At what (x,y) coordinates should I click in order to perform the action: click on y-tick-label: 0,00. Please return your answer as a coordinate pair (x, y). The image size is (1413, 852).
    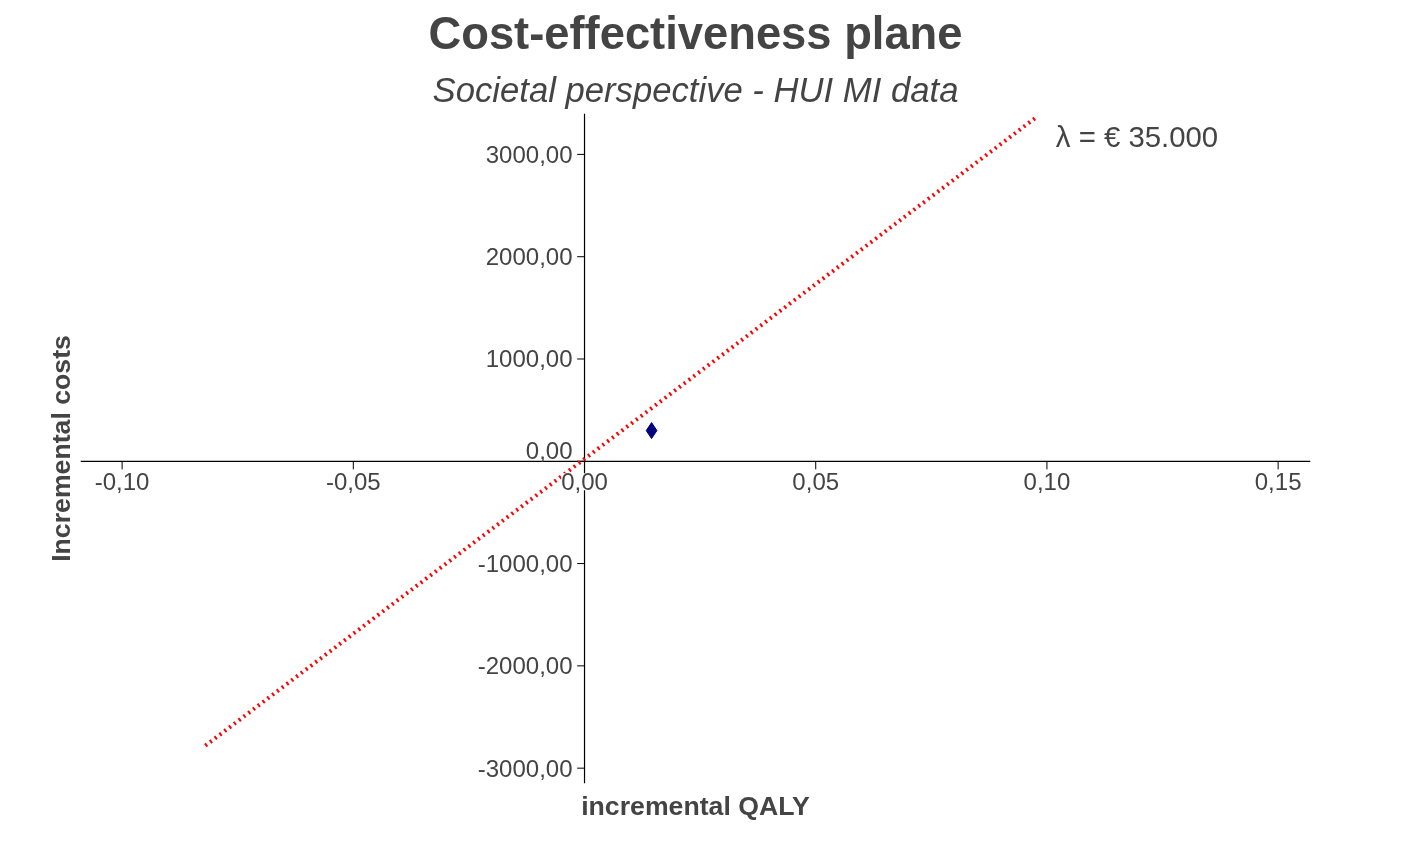
    Looking at the image, I should click on (549, 451).